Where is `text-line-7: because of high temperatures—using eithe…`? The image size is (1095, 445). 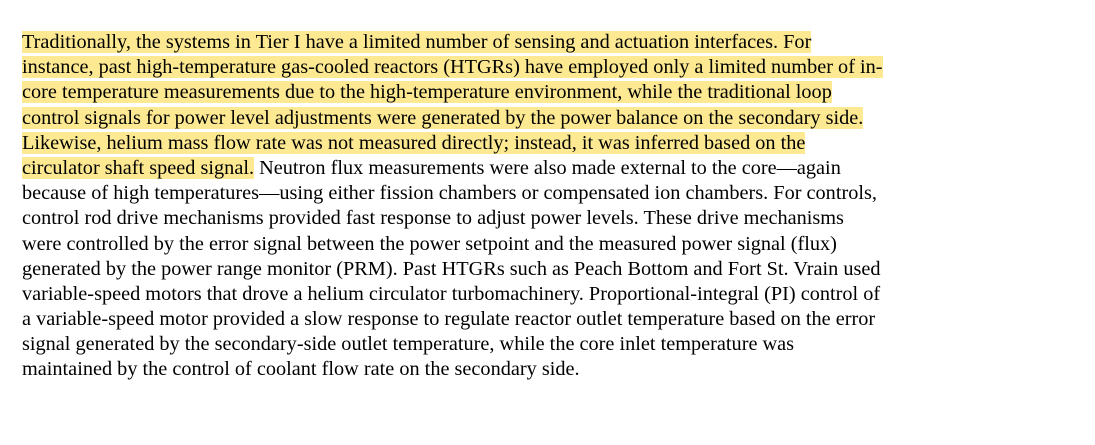
text-line-7: because of high temperatures—using eithe… is located at coordinates (557, 193).